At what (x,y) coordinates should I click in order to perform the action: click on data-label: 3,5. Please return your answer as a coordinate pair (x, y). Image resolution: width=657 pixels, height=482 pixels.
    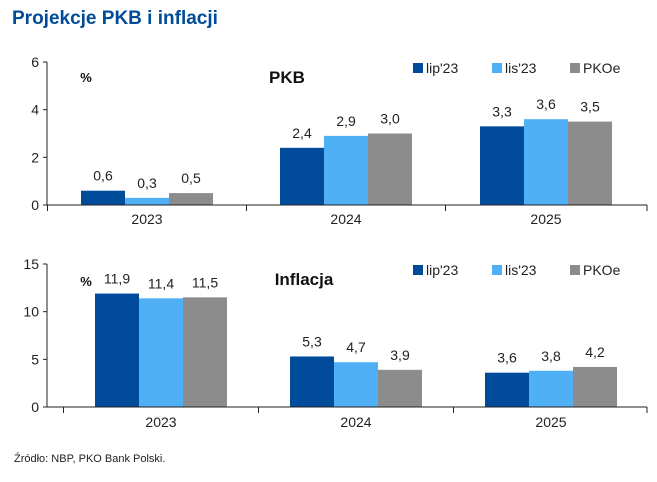
    Looking at the image, I should click on (590, 107).